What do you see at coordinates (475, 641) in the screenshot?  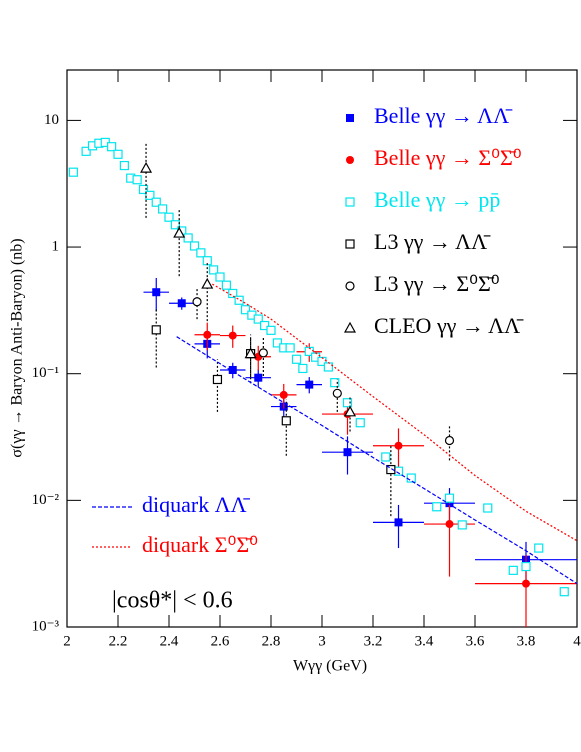 I see `x-tick-label: 3.6` at bounding box center [475, 641].